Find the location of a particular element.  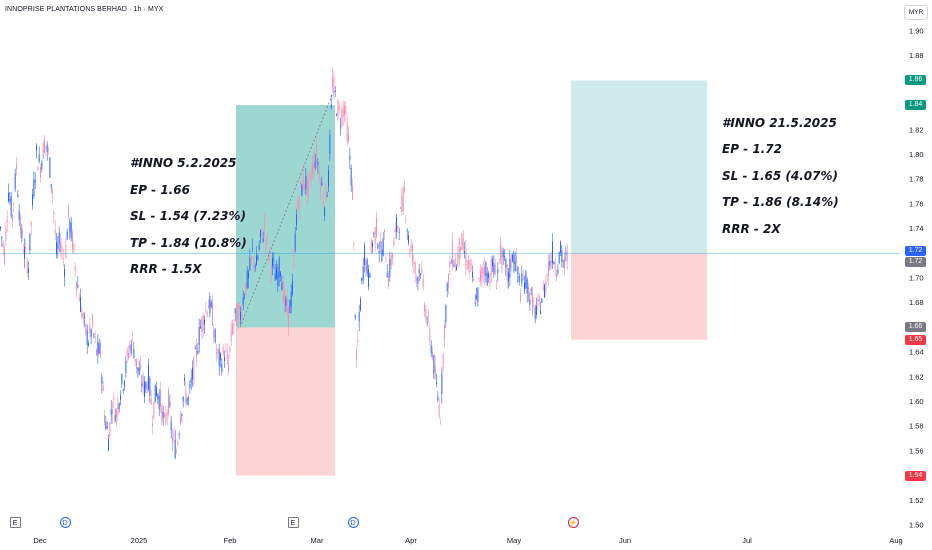

x-axis-tick: Jul is located at coordinates (747, 540).